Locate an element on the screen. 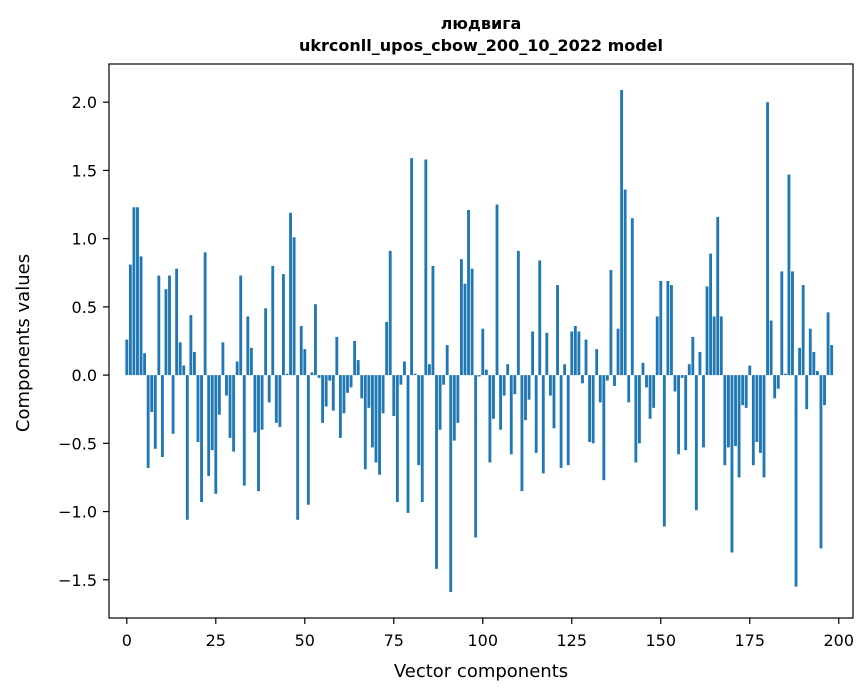 This screenshot has height=696, width=867. y-axis-ticks: −1.5 −1.0 −0.5 0.0 0.5 1.0 1.5 2.0 is located at coordinates (83, 341).